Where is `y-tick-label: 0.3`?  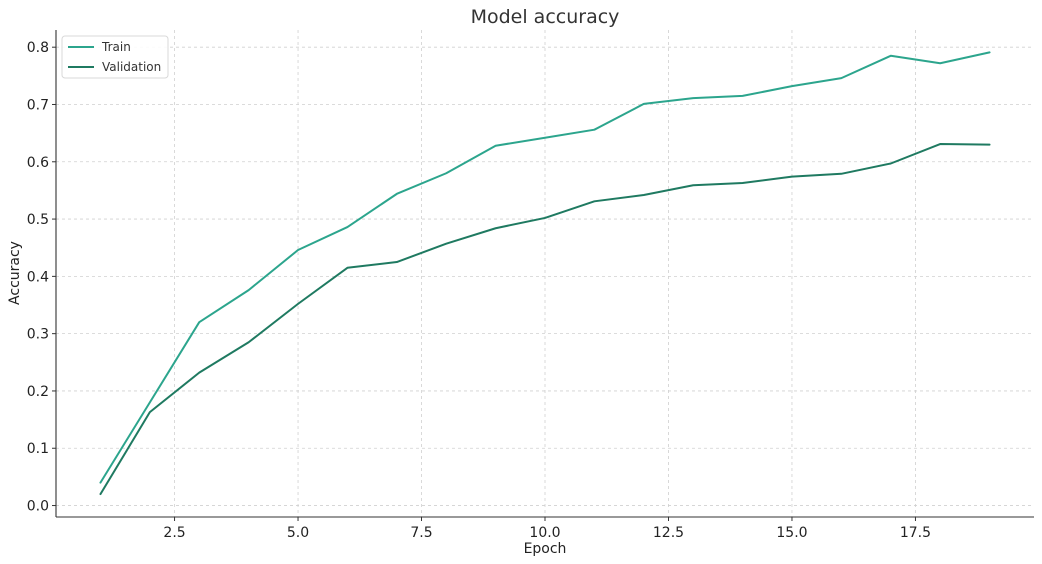
y-tick-label: 0.3 is located at coordinates (38, 335).